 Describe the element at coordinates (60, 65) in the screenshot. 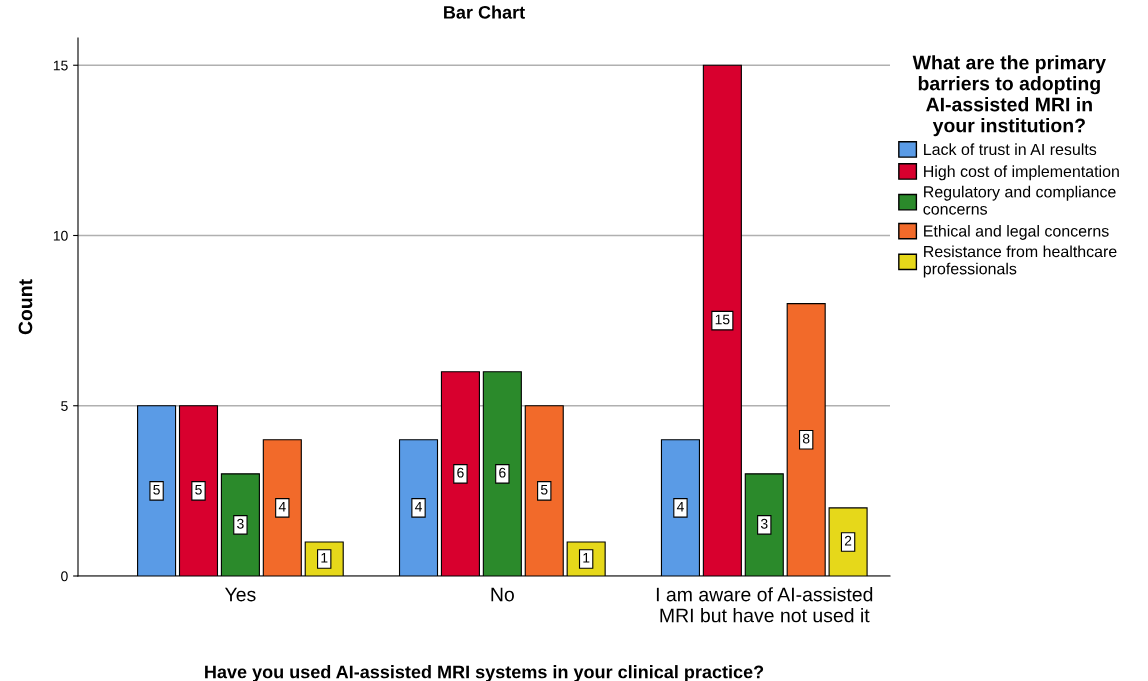

I see `y-tick-label: 15` at that location.